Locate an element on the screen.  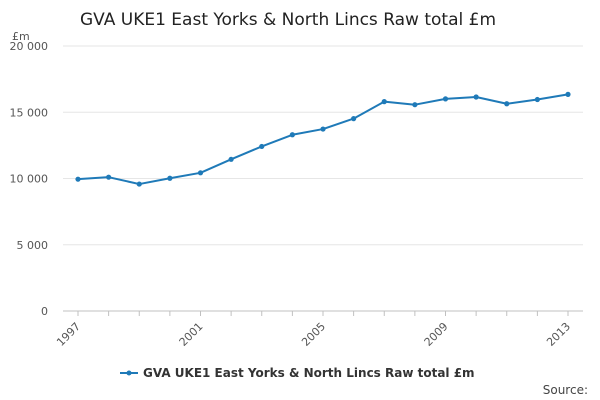
y-axis-ticks: 0 5 000 10 000 15 000 20 000 is located at coordinates (29, 179).